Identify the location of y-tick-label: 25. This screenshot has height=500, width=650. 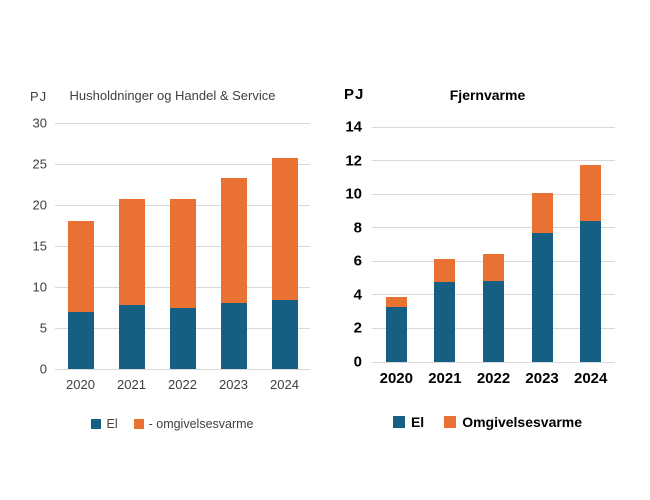
(39, 164).